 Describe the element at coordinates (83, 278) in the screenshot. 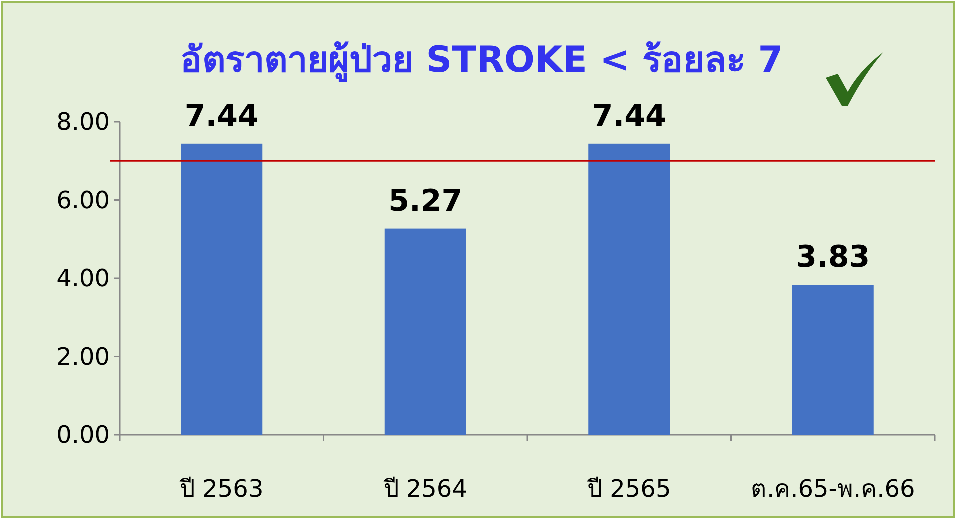

I see `y-tick-label: 4.00` at that location.